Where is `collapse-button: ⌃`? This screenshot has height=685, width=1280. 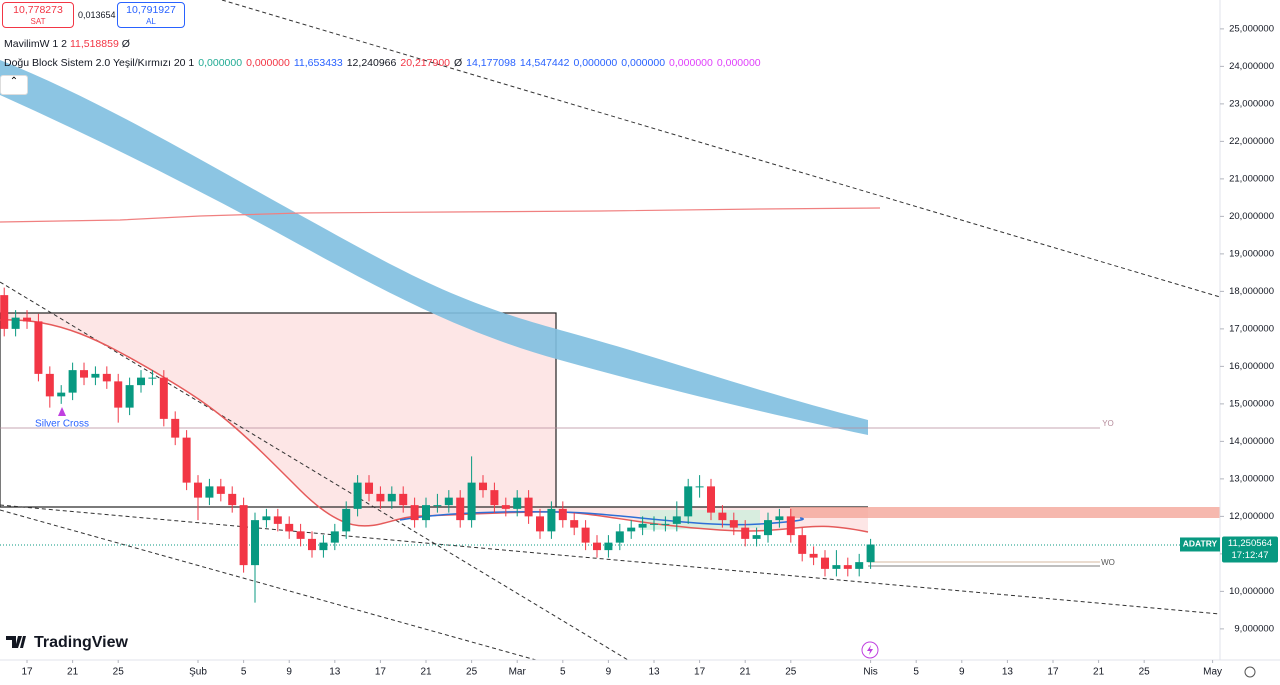
collapse-button: ⌃ is located at coordinates (14, 85).